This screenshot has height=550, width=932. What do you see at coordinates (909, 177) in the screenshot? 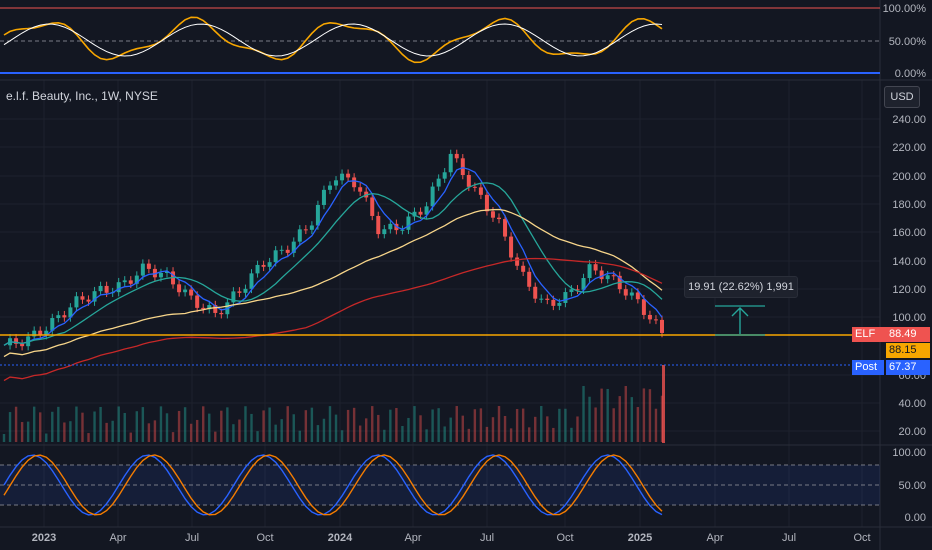
I see `price-tick-label: 200.00` at bounding box center [909, 177].